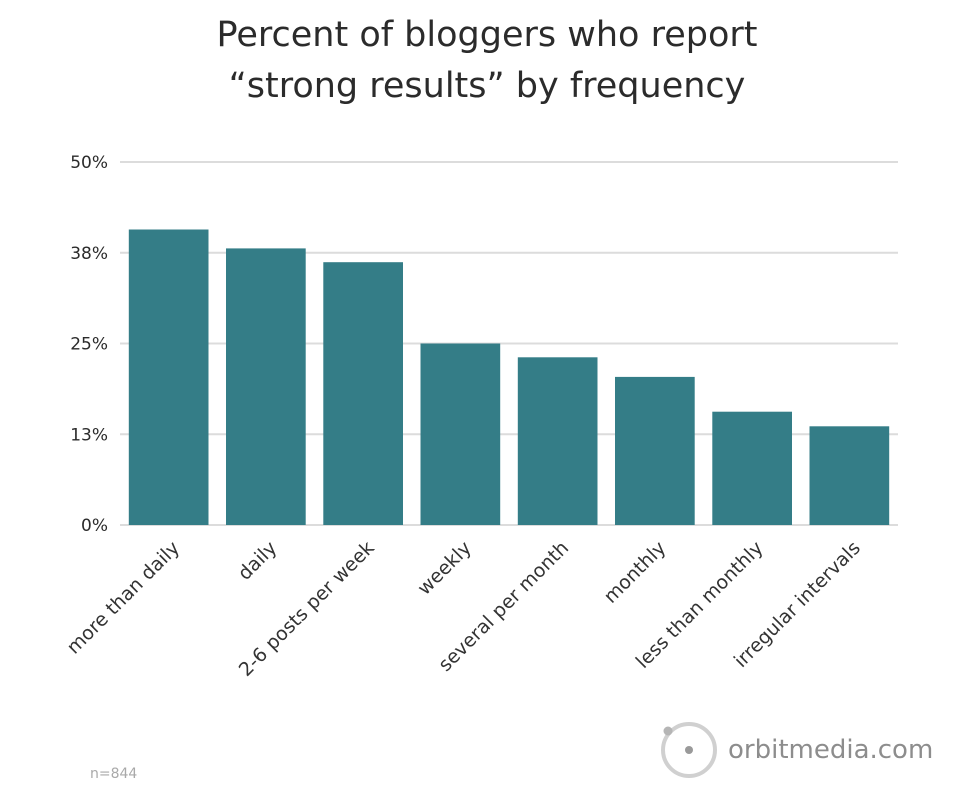 Image resolution: width=974 pixels, height=793 pixels. Describe the element at coordinates (830, 750) in the screenshot. I see `brand-text: orbitmedia.com` at that location.